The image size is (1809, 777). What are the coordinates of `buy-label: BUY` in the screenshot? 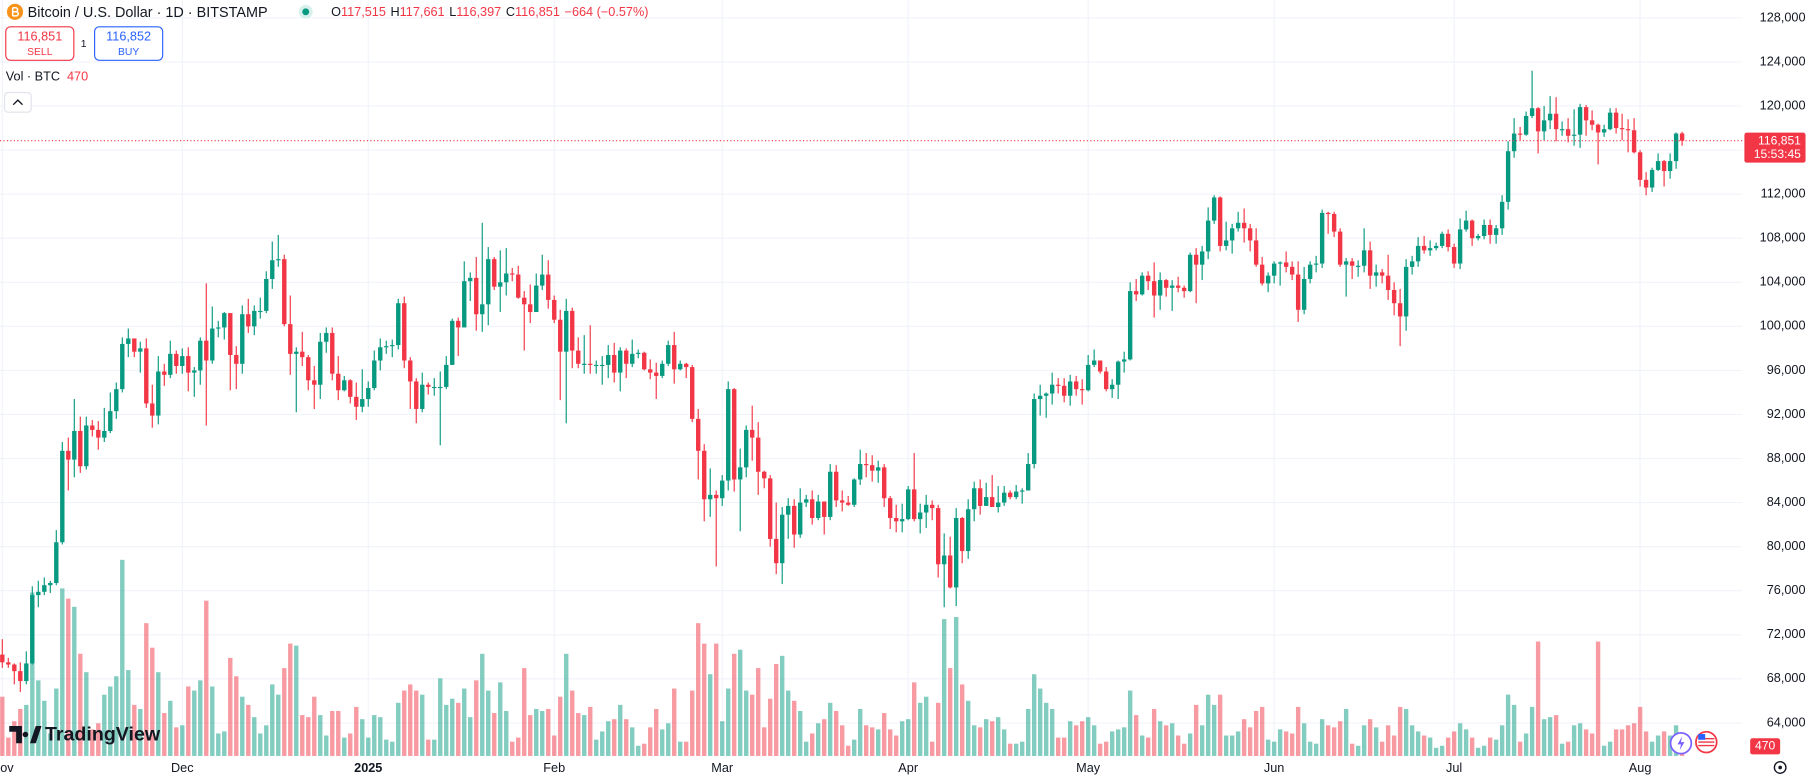 It's located at (128, 52).